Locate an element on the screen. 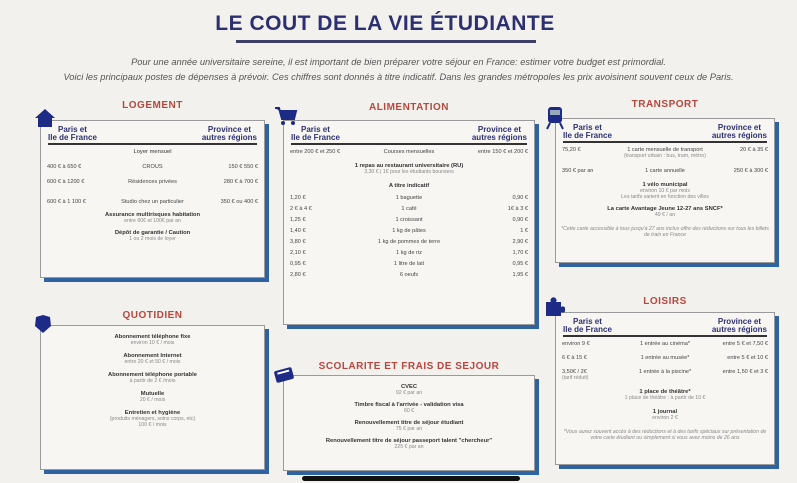  info-label: Entretien et hygiène is located at coordinates (152, 413).